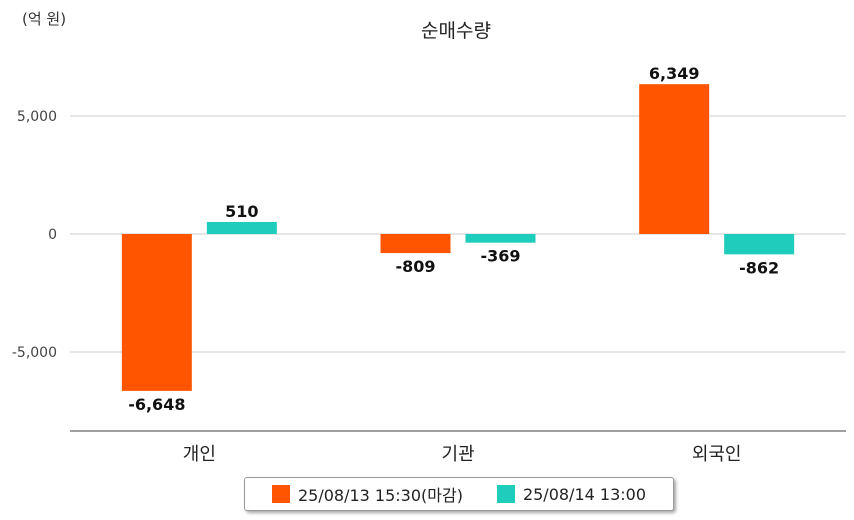 The image size is (854, 520). What do you see at coordinates (52, 235) in the screenshot?
I see `y-tick-label: 0` at bounding box center [52, 235].